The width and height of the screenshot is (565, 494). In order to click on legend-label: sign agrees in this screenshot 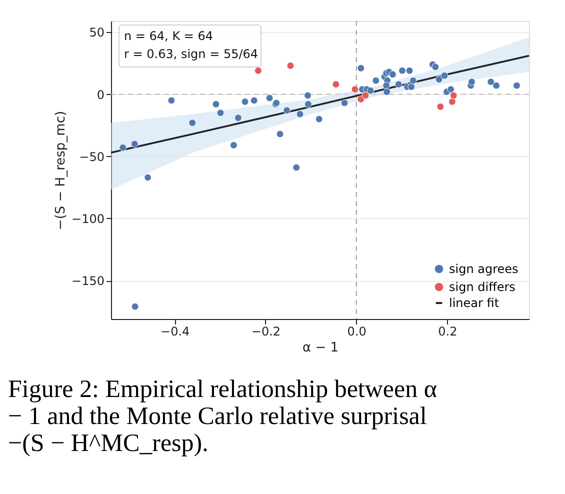, I will do `click(483, 269)`.